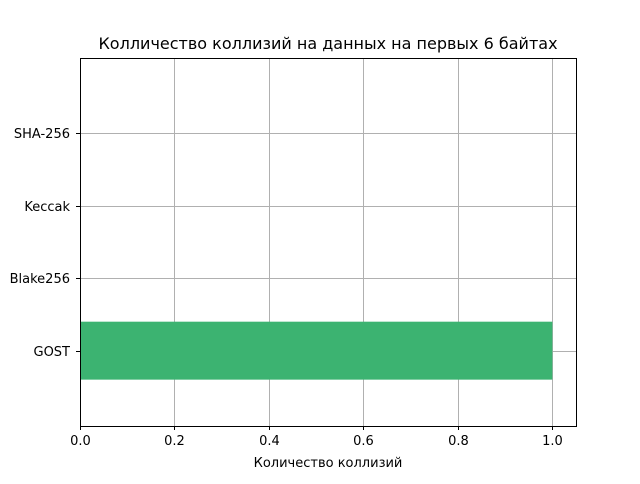  I want to click on y-tick-label: GOST, so click(52, 352).